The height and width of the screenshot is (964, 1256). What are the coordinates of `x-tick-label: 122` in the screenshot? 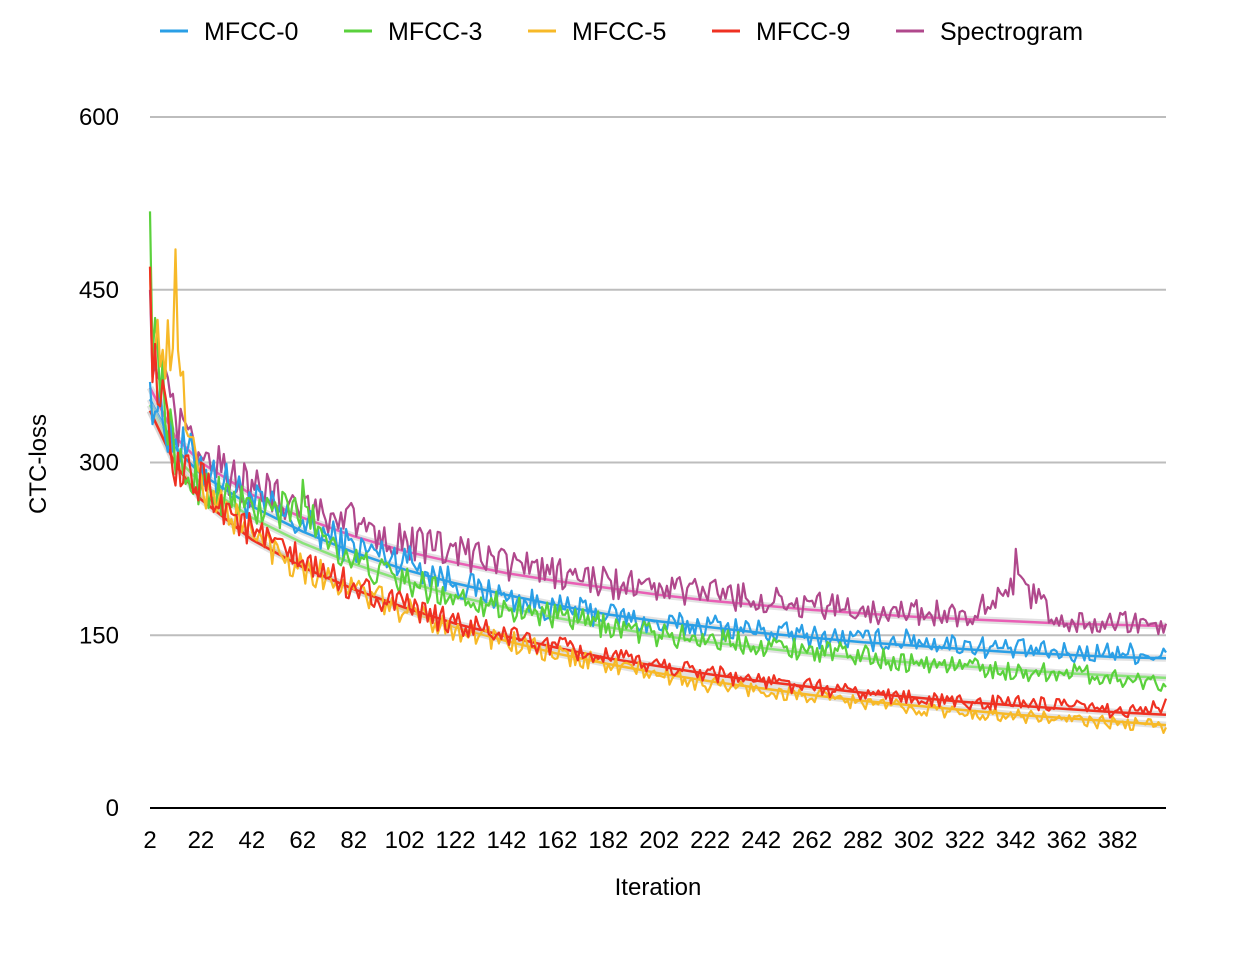 It's located at (456, 840).